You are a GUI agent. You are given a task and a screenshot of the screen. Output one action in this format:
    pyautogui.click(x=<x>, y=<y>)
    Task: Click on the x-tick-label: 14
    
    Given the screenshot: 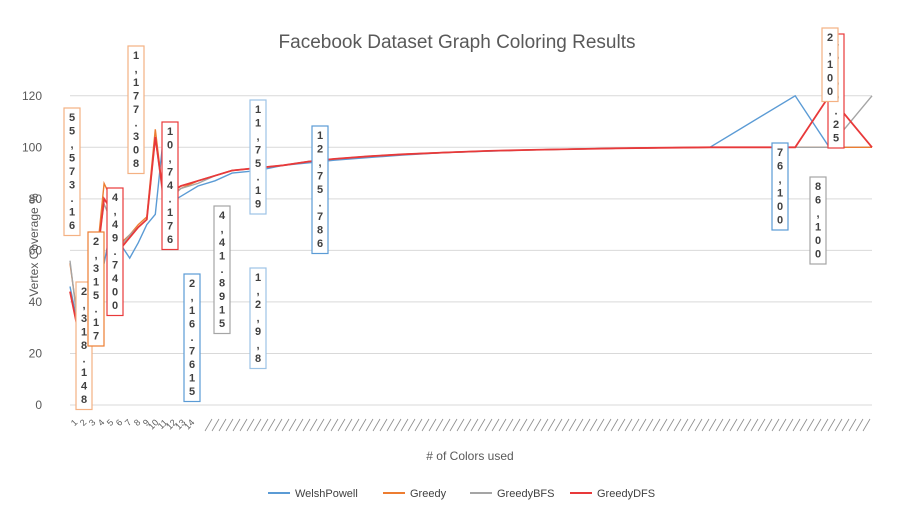 What is the action you would take?
    pyautogui.click(x=189, y=424)
    